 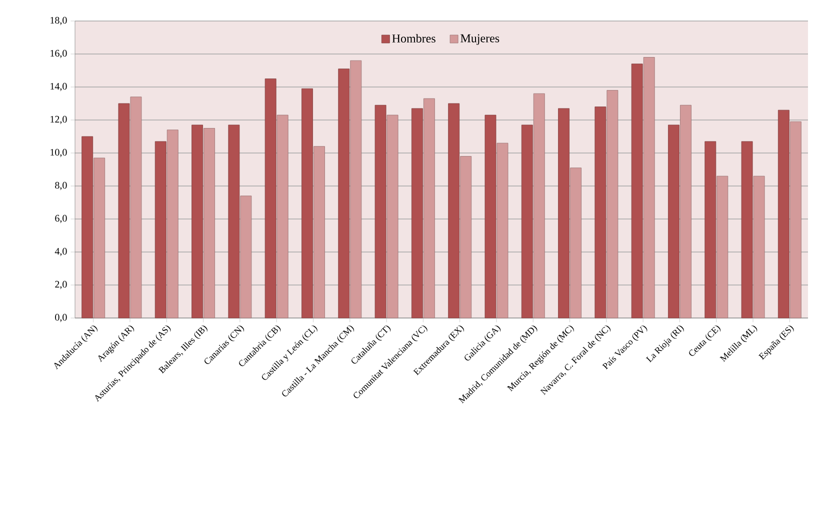 I want to click on y-tick-label: 0,0, so click(x=61, y=318).